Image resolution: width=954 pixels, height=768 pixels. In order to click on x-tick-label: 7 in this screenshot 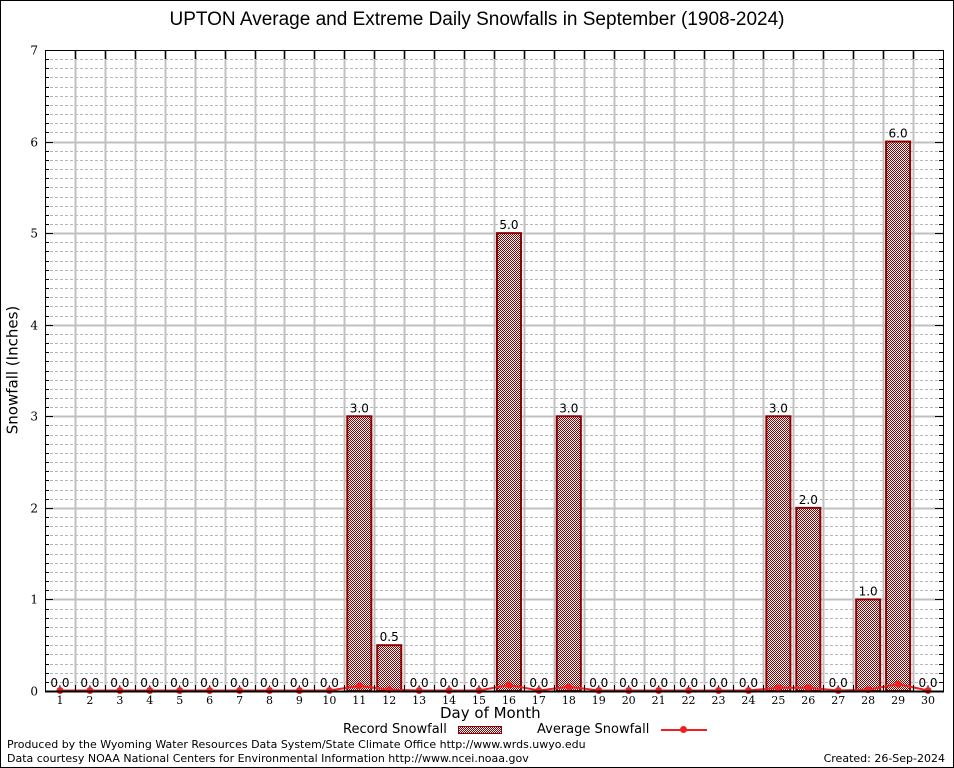, I will do `click(239, 700)`.